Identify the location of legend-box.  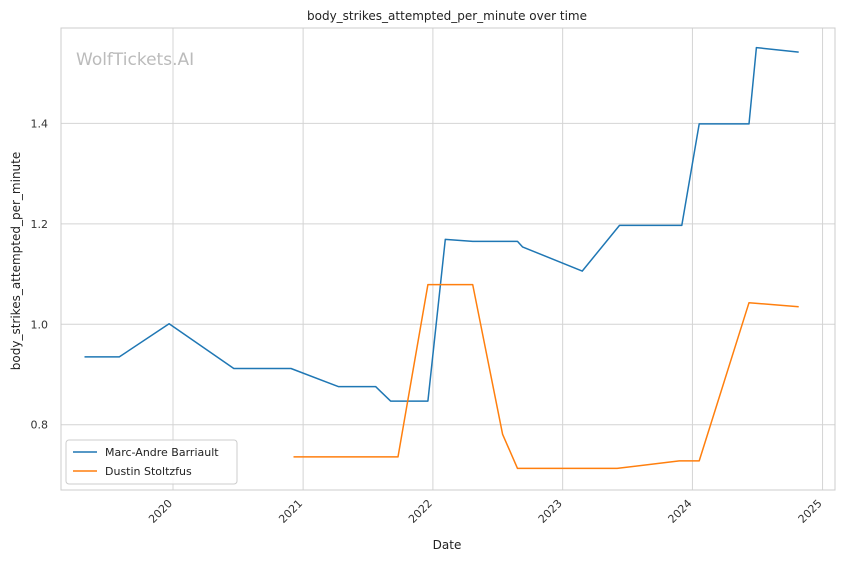
(151, 462).